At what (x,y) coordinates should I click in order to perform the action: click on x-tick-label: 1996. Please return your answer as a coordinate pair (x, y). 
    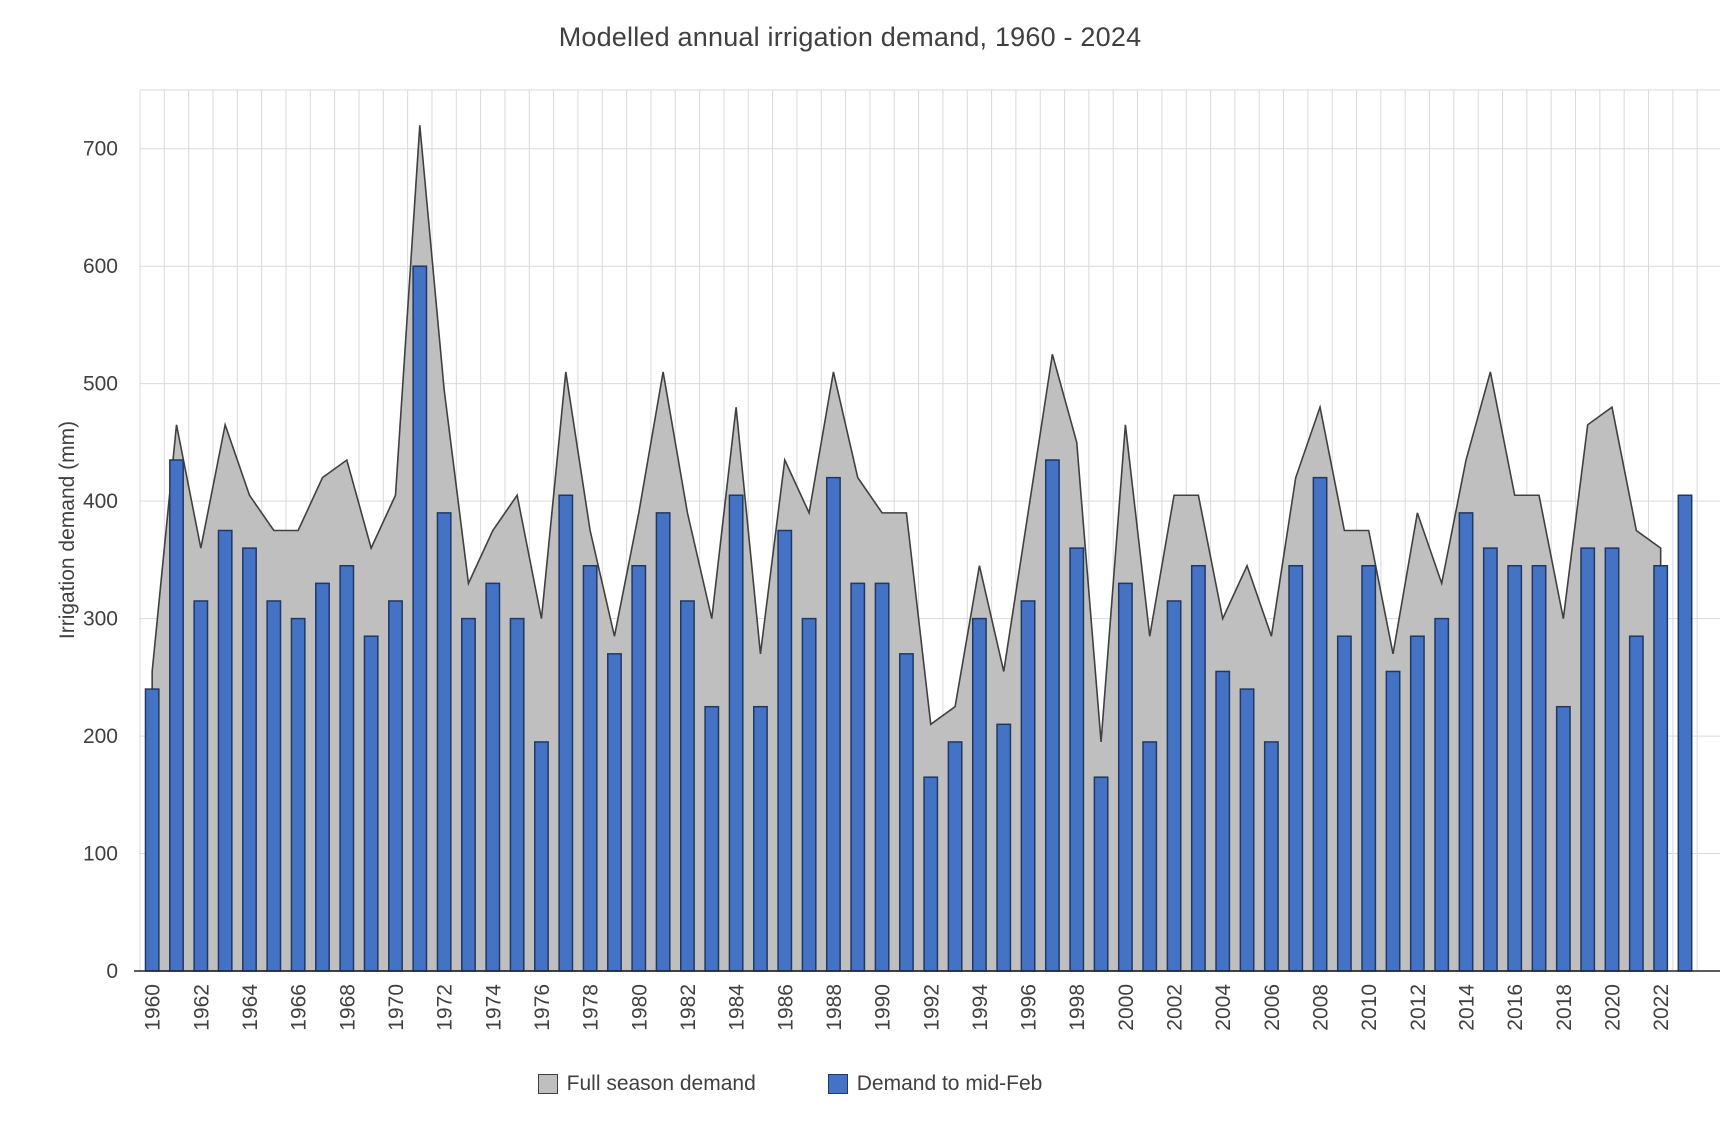
    Looking at the image, I should click on (1029, 1007).